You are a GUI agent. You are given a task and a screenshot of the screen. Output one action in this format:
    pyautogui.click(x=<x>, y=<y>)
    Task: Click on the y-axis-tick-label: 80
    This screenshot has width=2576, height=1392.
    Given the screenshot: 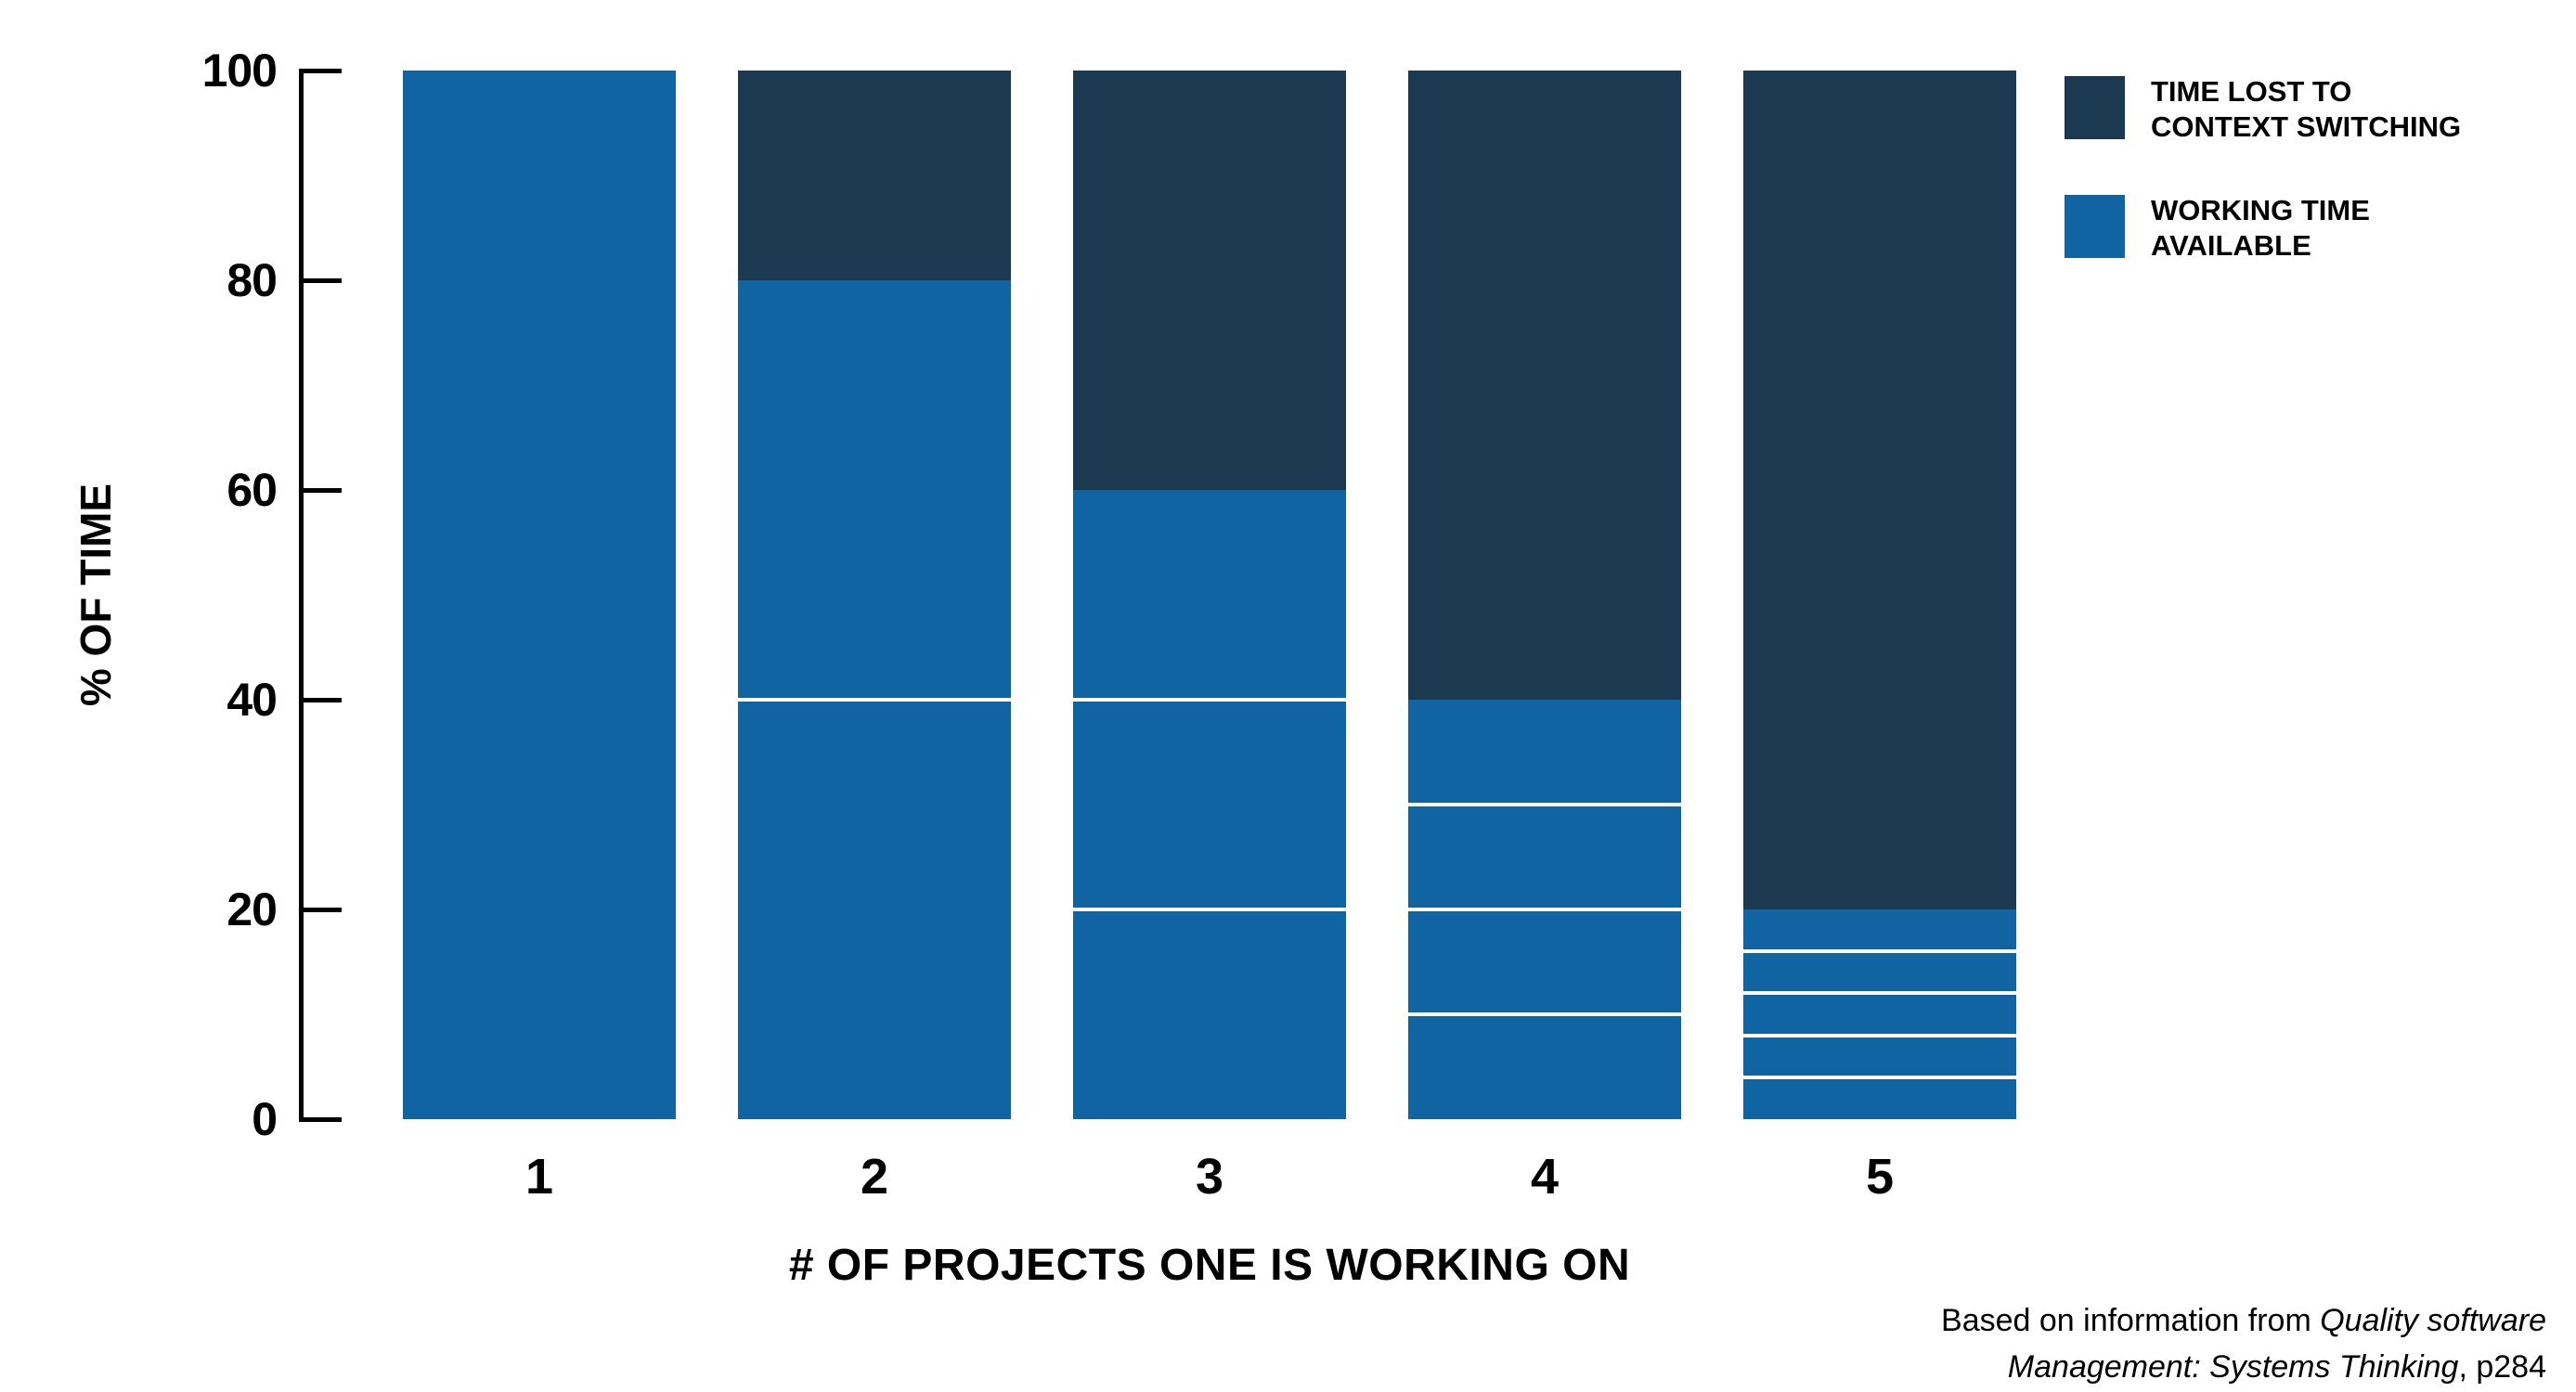 What is the action you would take?
    pyautogui.click(x=252, y=280)
    